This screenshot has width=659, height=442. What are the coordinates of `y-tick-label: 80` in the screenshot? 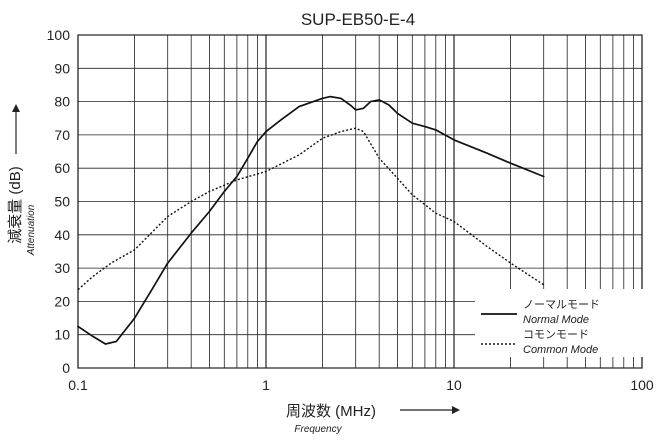 It's located at (62, 102).